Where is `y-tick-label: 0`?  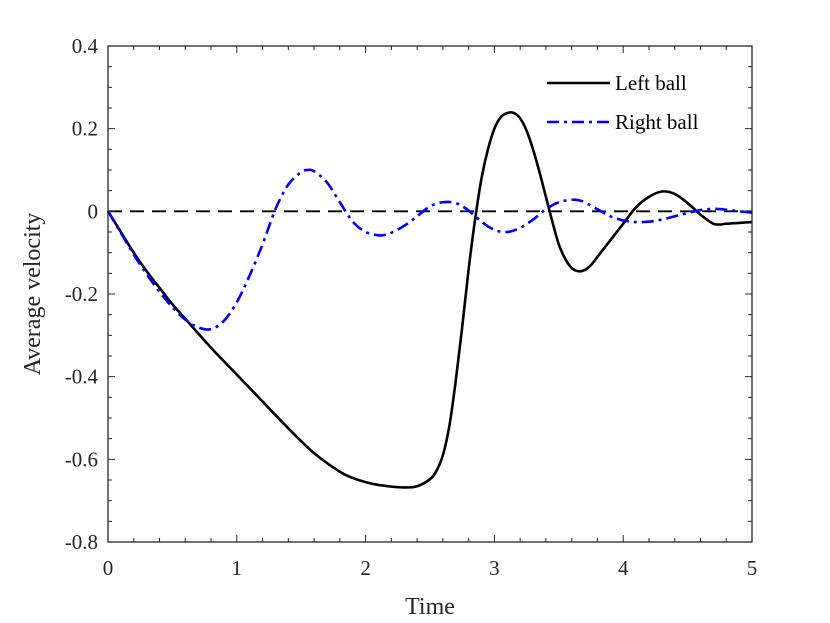 y-tick-label: 0 is located at coordinates (93, 211).